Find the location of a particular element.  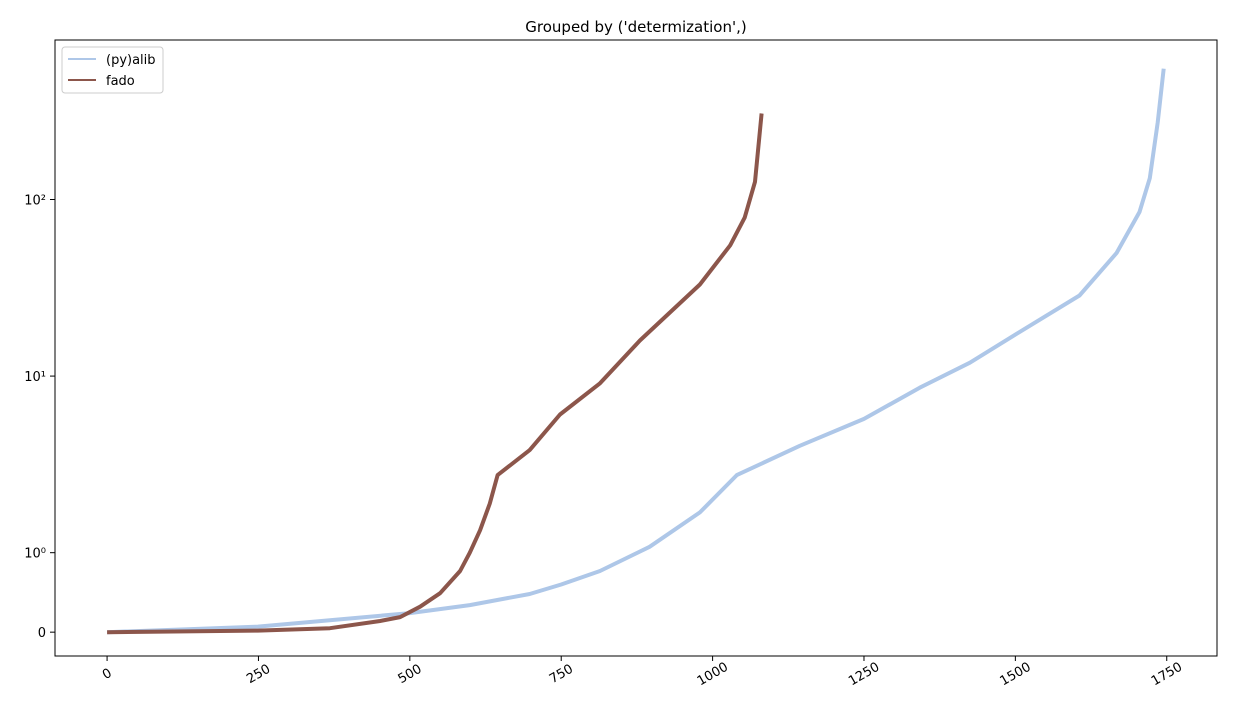

y-tick-label: 10² is located at coordinates (35, 200).